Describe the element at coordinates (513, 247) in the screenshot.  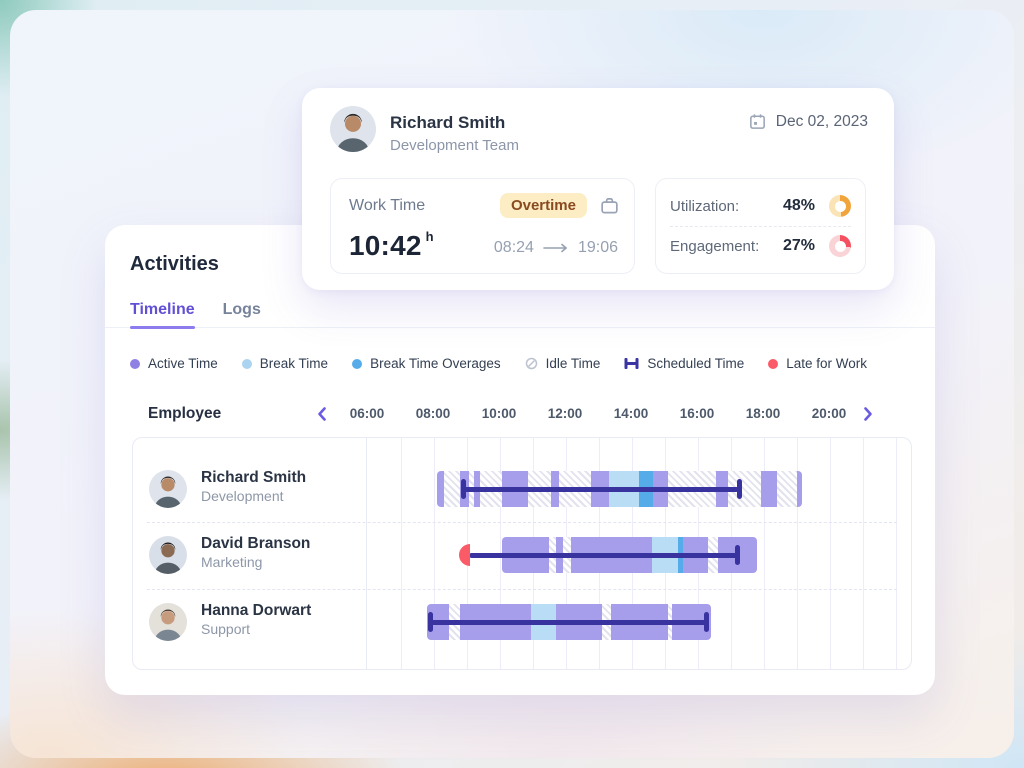
I see `start-time: 08:24` at that location.